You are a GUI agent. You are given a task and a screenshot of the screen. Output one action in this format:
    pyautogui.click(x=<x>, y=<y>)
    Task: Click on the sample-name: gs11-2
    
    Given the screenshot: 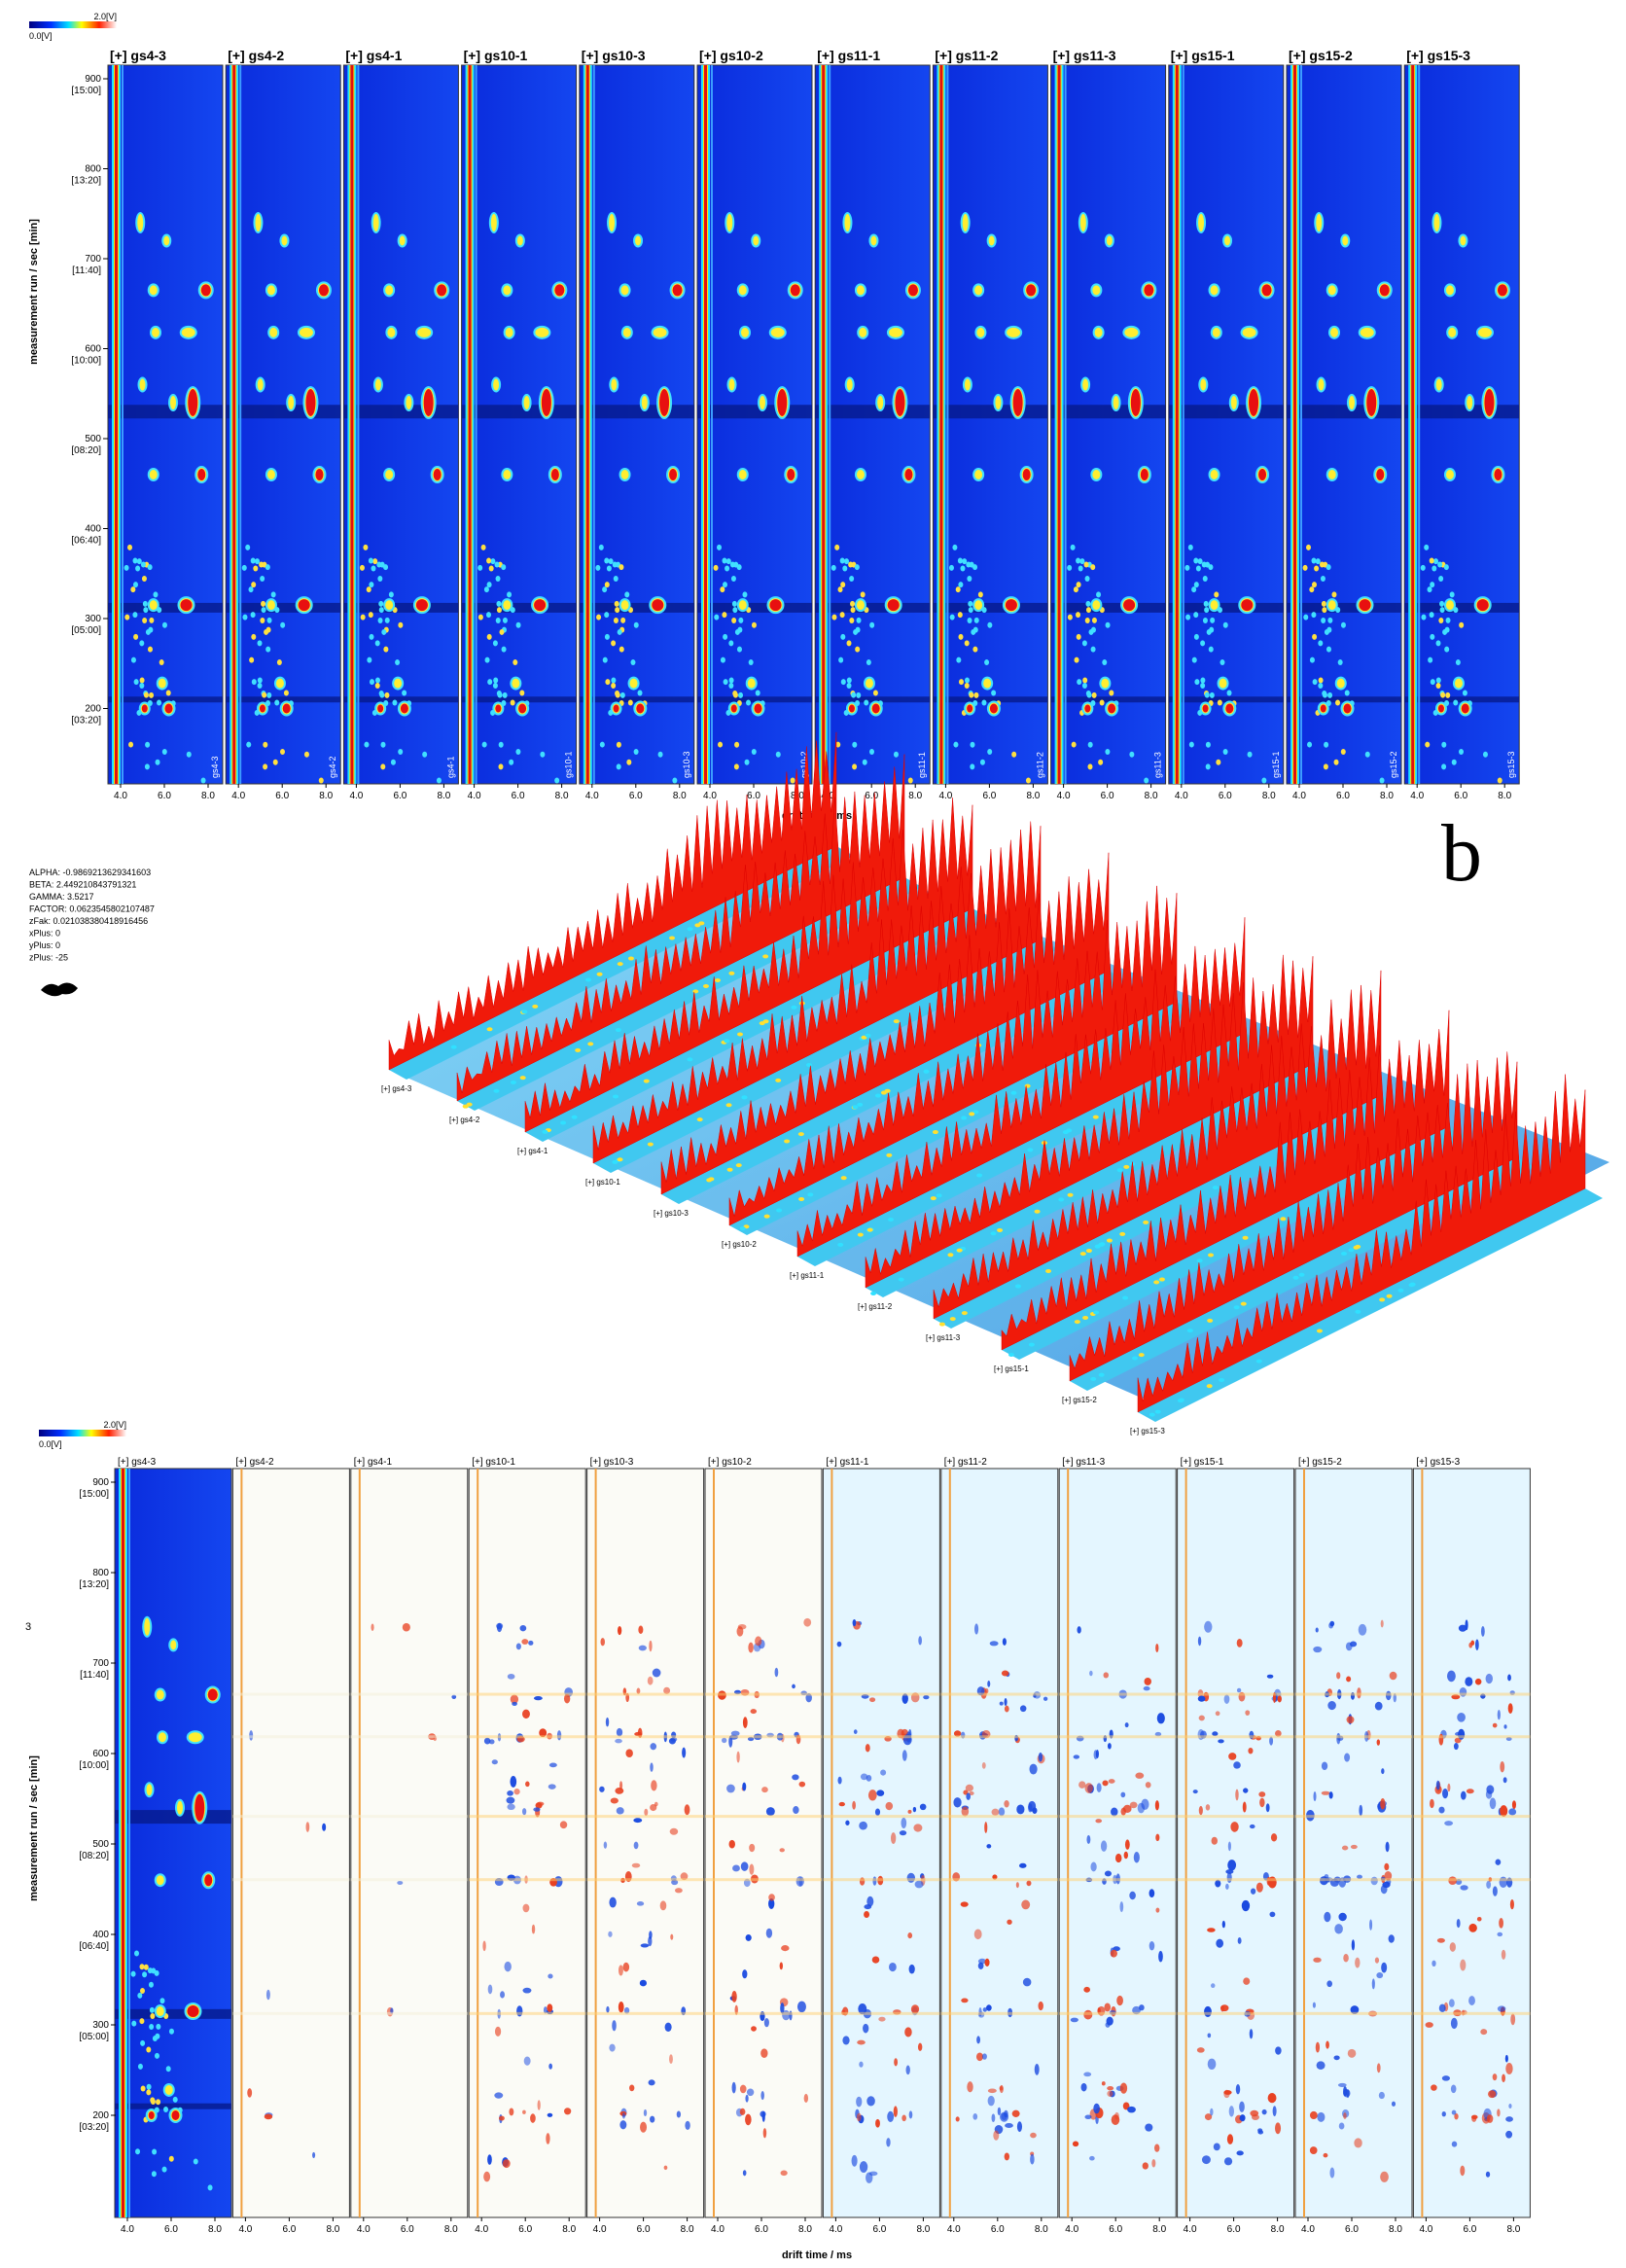 What is the action you would take?
    pyautogui.click(x=973, y=1462)
    